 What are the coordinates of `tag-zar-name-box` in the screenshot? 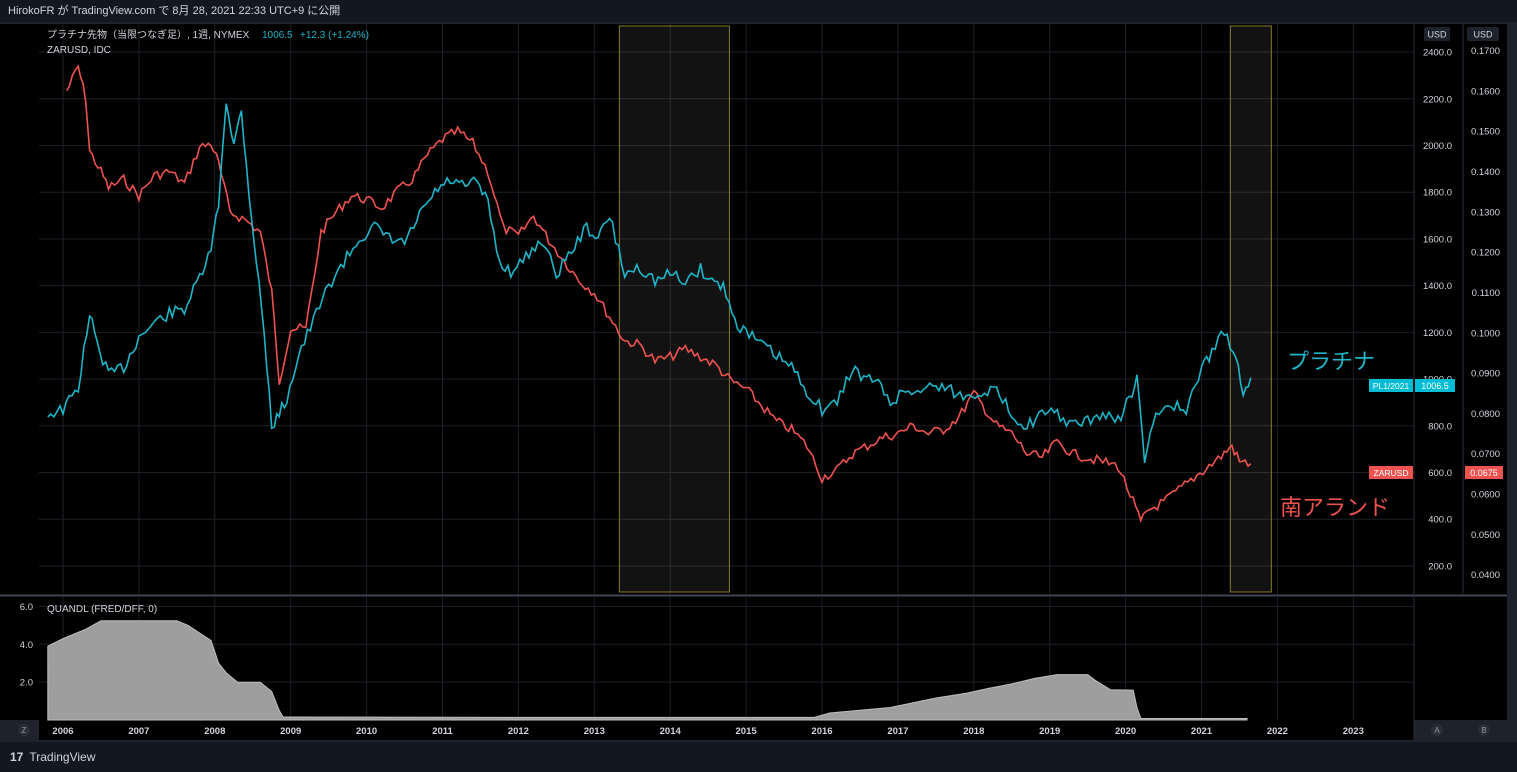 It's located at (1391, 472).